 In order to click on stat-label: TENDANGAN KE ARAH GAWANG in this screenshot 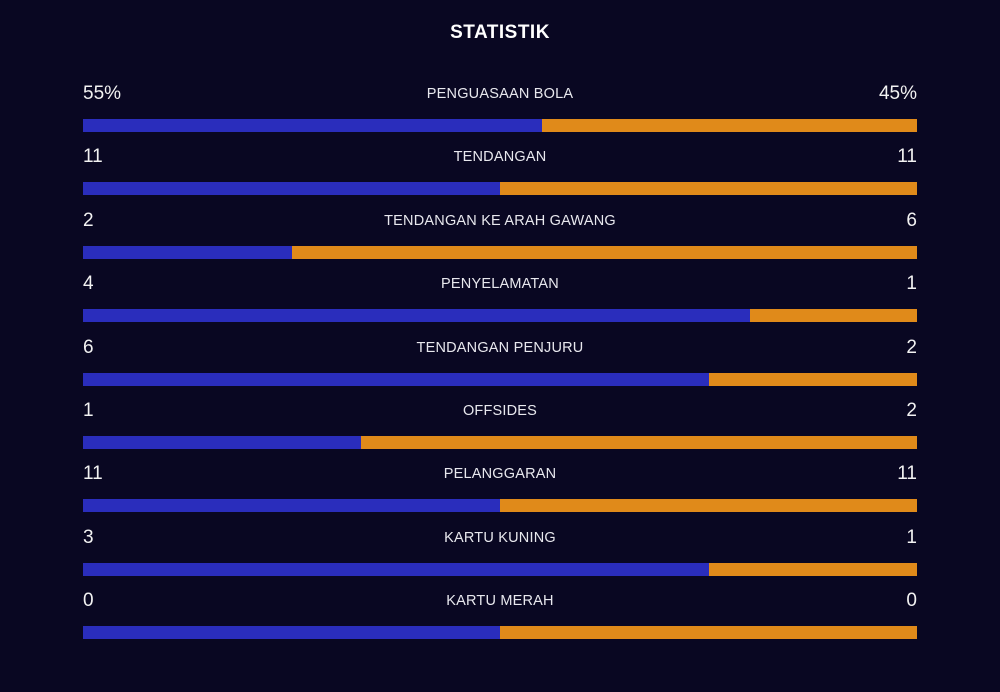, I will do `click(500, 220)`.